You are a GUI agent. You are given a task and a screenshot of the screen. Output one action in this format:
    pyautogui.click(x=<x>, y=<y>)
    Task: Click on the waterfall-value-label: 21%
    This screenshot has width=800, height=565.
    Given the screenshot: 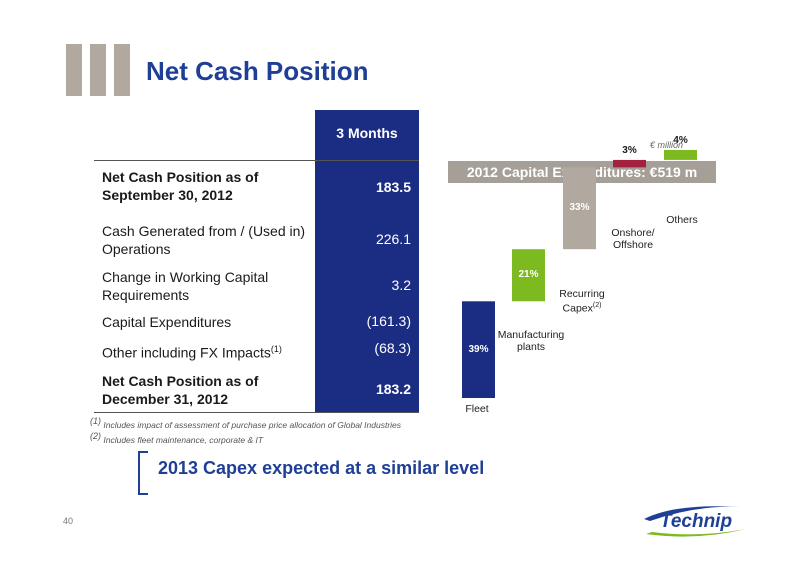 What is the action you would take?
    pyautogui.click(x=528, y=275)
    